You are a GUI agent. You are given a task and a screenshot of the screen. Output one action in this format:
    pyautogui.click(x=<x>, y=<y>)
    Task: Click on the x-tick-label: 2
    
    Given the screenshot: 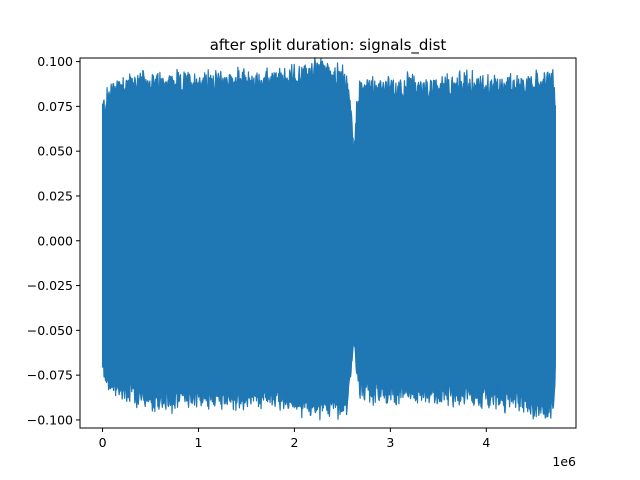 What is the action you would take?
    pyautogui.click(x=294, y=442)
    